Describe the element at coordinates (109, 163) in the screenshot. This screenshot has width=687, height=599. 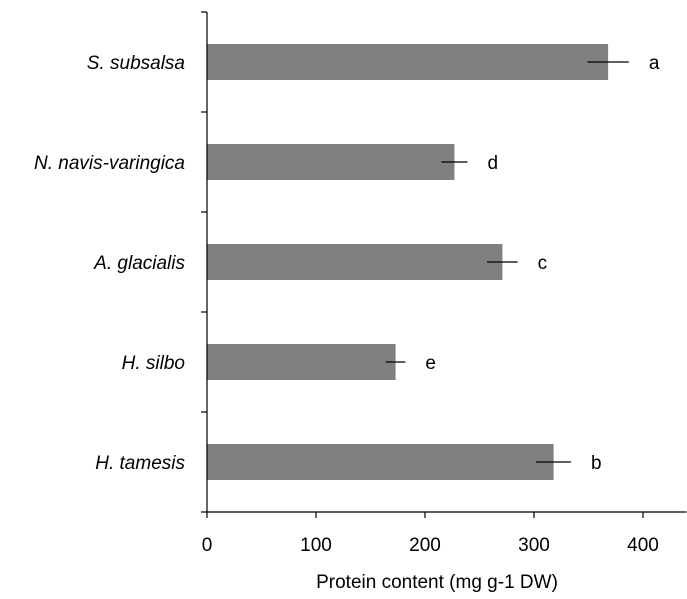
I see `category-label: N. navis-varingica` at that location.